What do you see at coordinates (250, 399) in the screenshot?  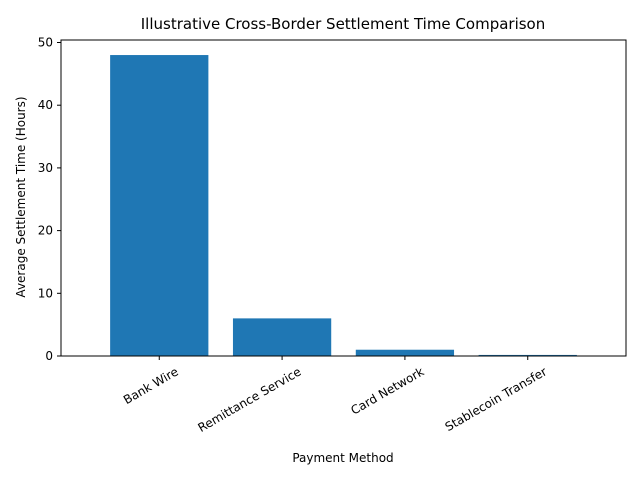 I see `x-tick-label-remittance-service: Remittance Service` at bounding box center [250, 399].